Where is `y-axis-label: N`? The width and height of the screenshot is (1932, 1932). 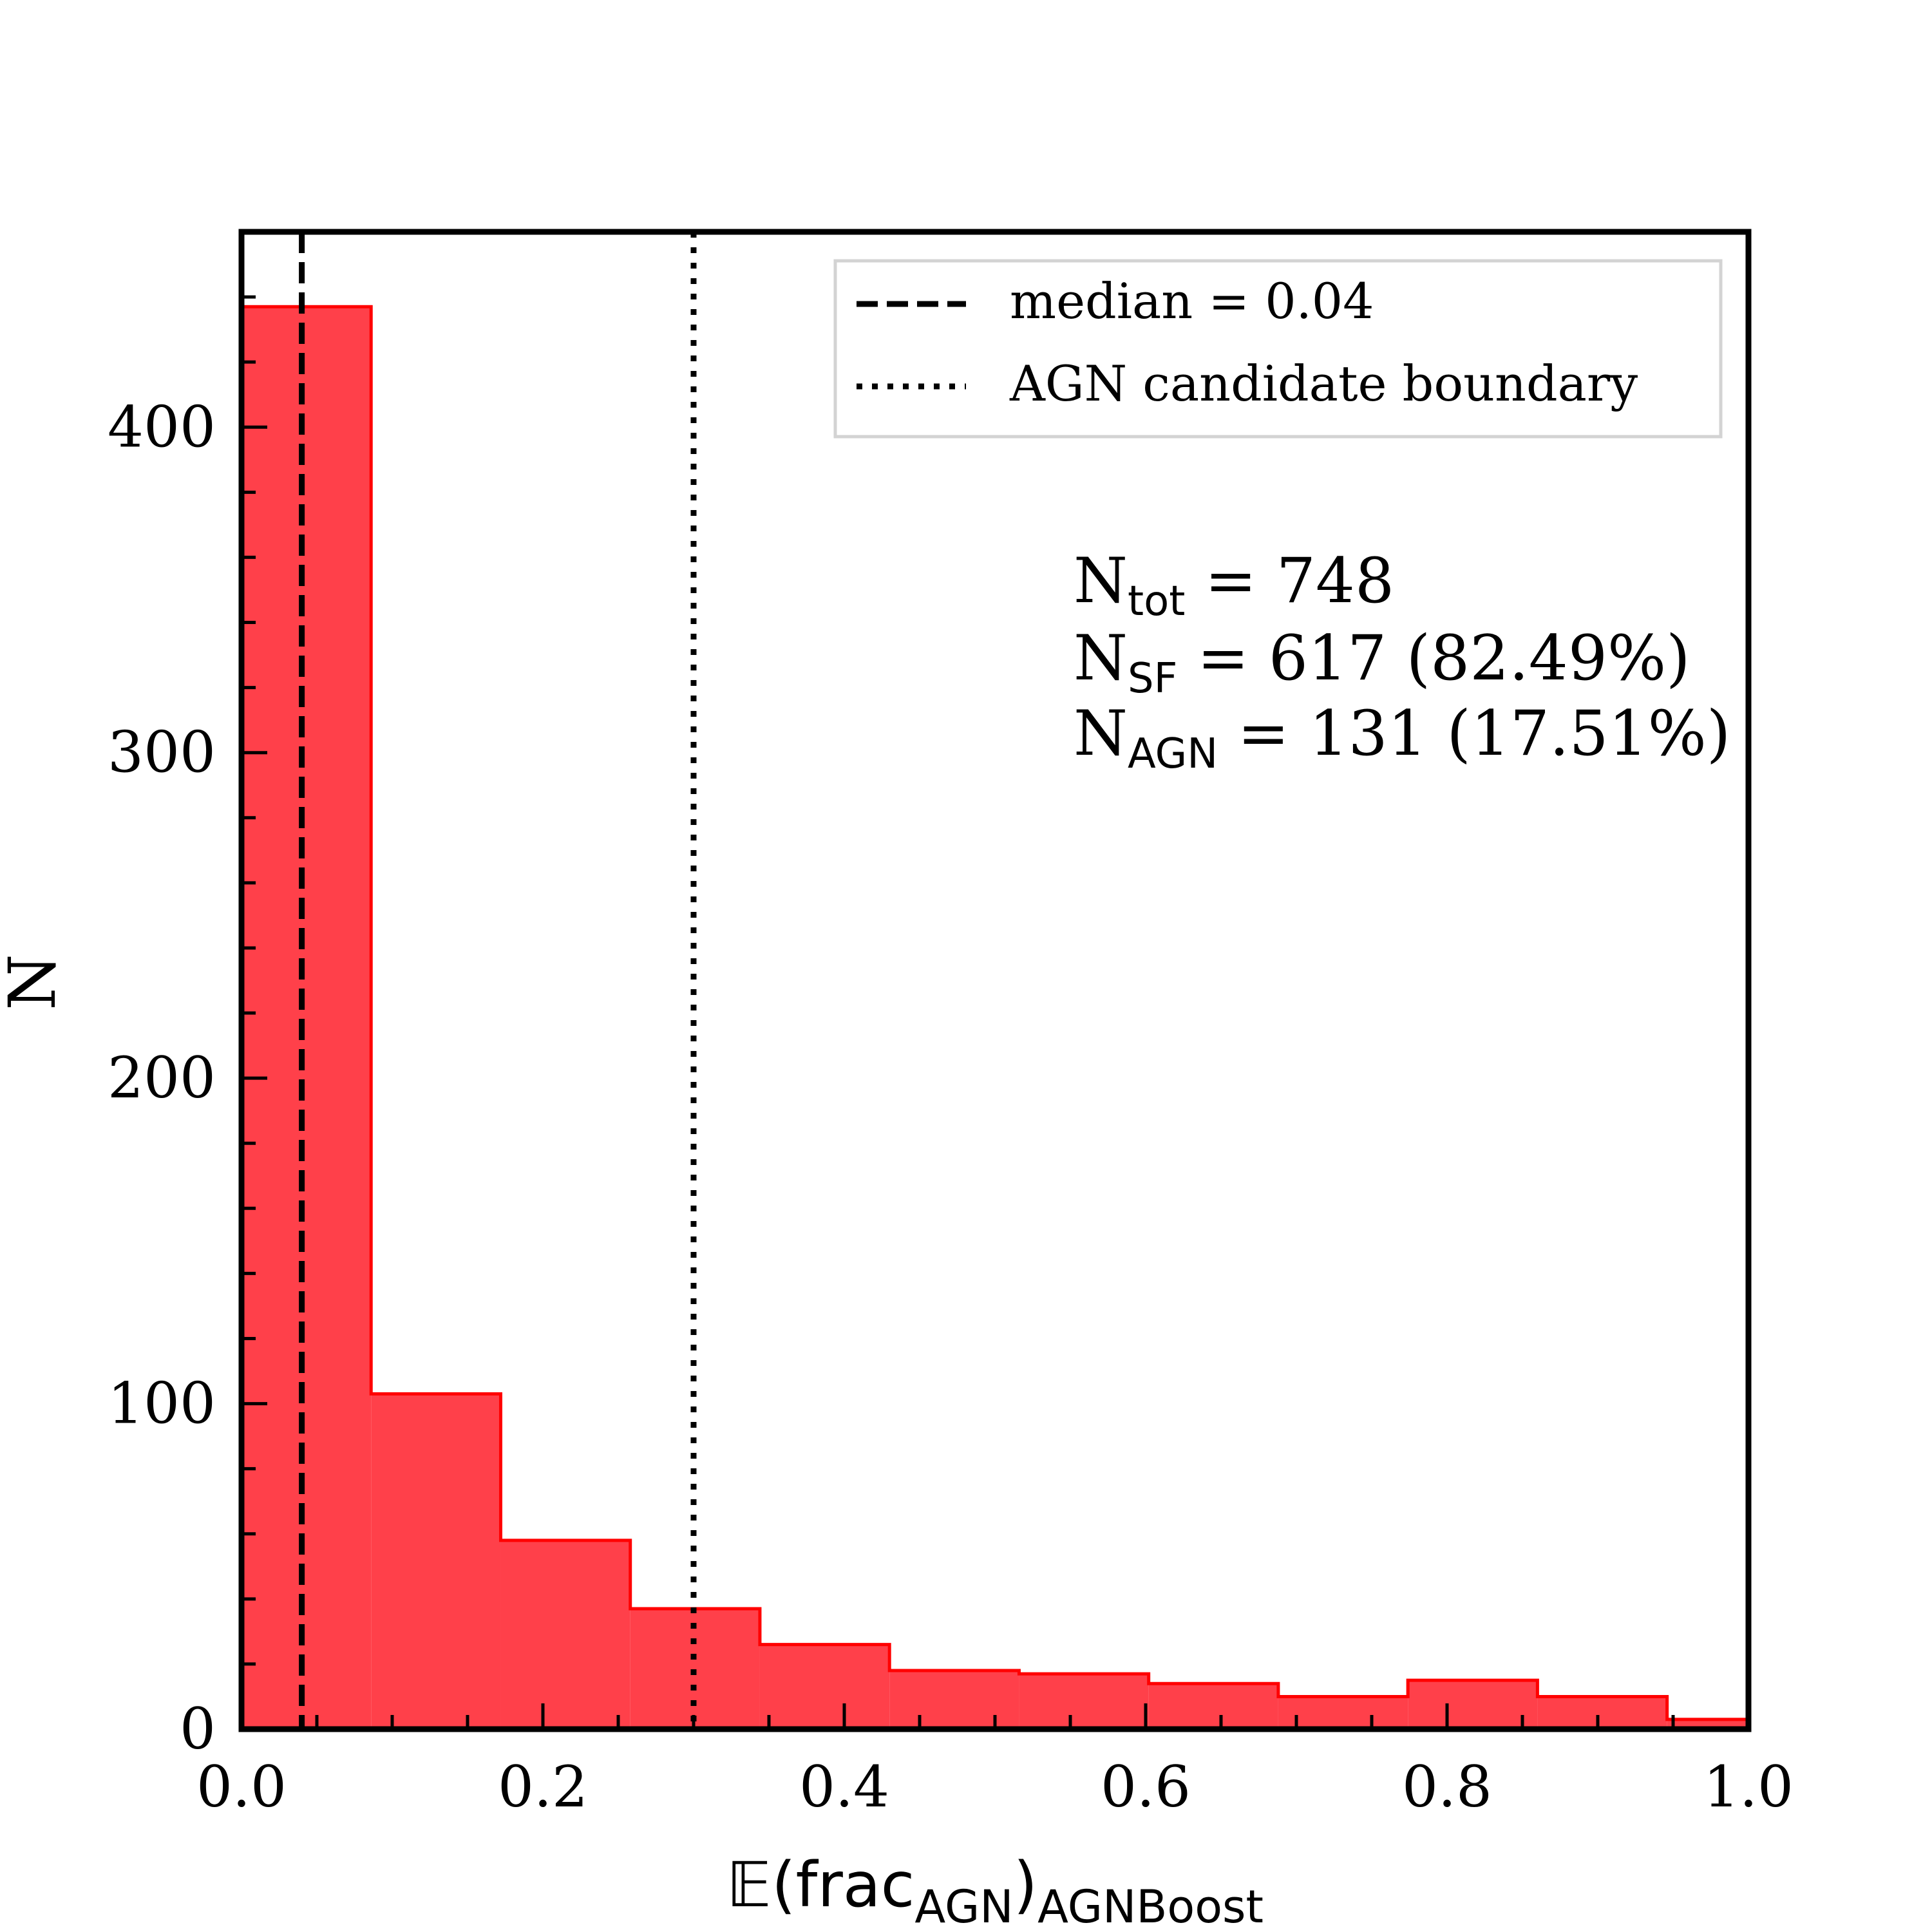 y-axis-label: N is located at coordinates (35, 982).